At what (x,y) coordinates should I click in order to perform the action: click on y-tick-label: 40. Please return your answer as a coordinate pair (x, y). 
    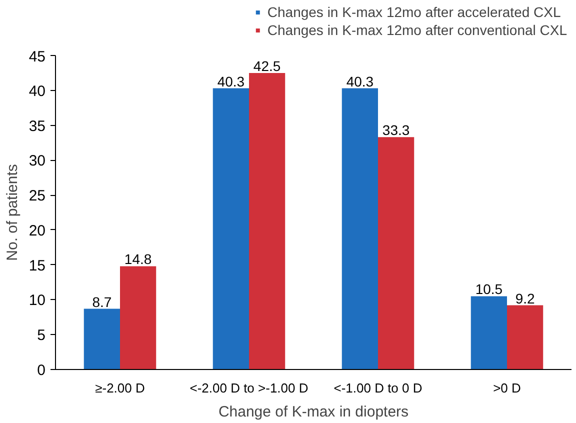
    Looking at the image, I should click on (37, 91).